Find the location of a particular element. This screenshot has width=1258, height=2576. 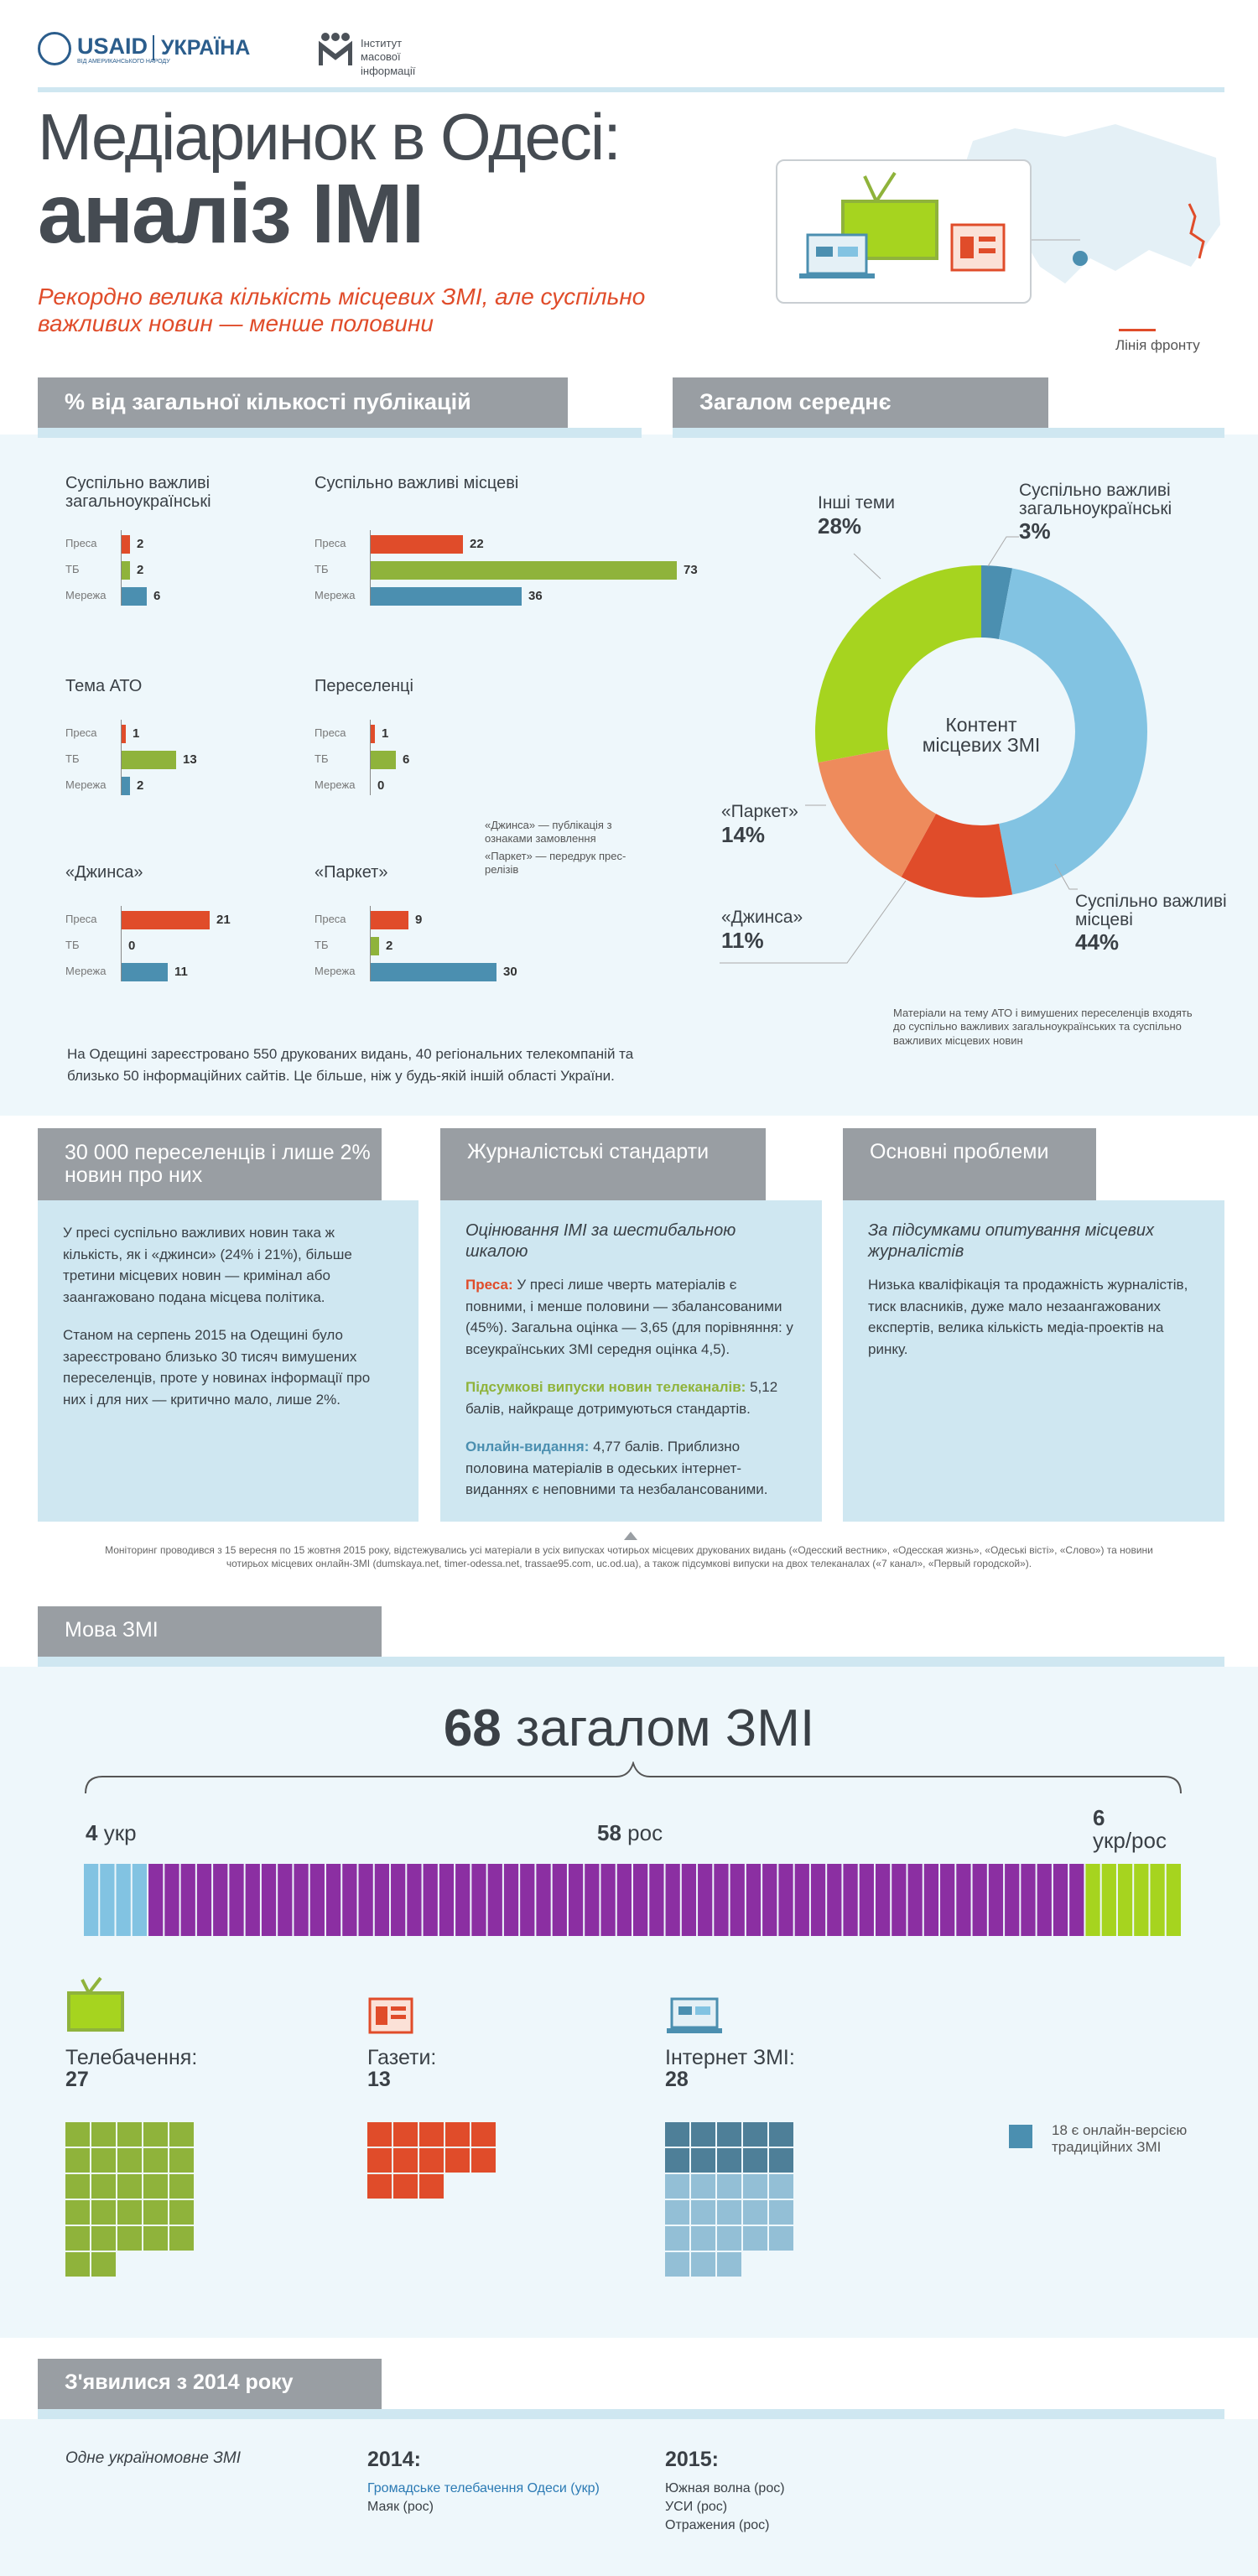

lang-ukr-label: 4 укр is located at coordinates (111, 1833).